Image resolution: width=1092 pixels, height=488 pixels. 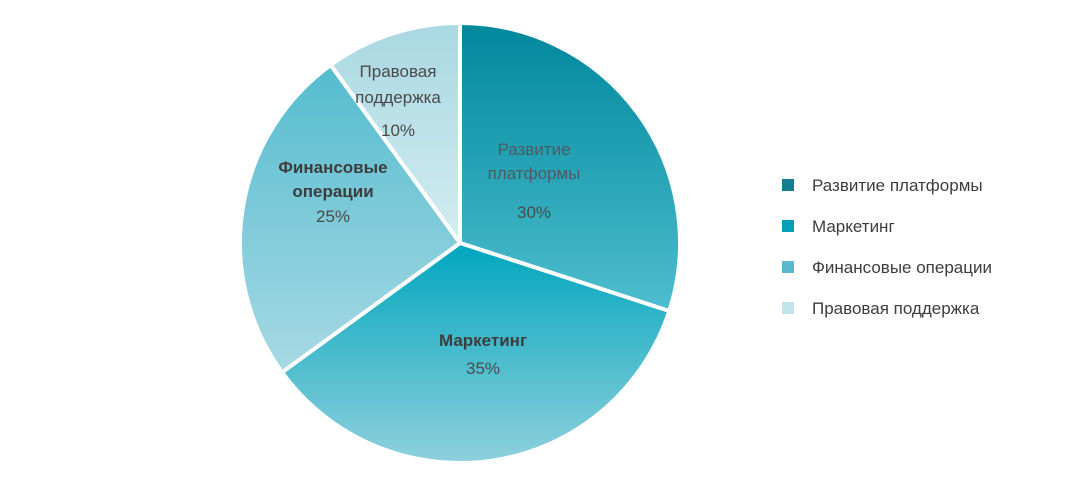 What do you see at coordinates (902, 267) in the screenshot?
I see `legend-label-3: Финансовые операции` at bounding box center [902, 267].